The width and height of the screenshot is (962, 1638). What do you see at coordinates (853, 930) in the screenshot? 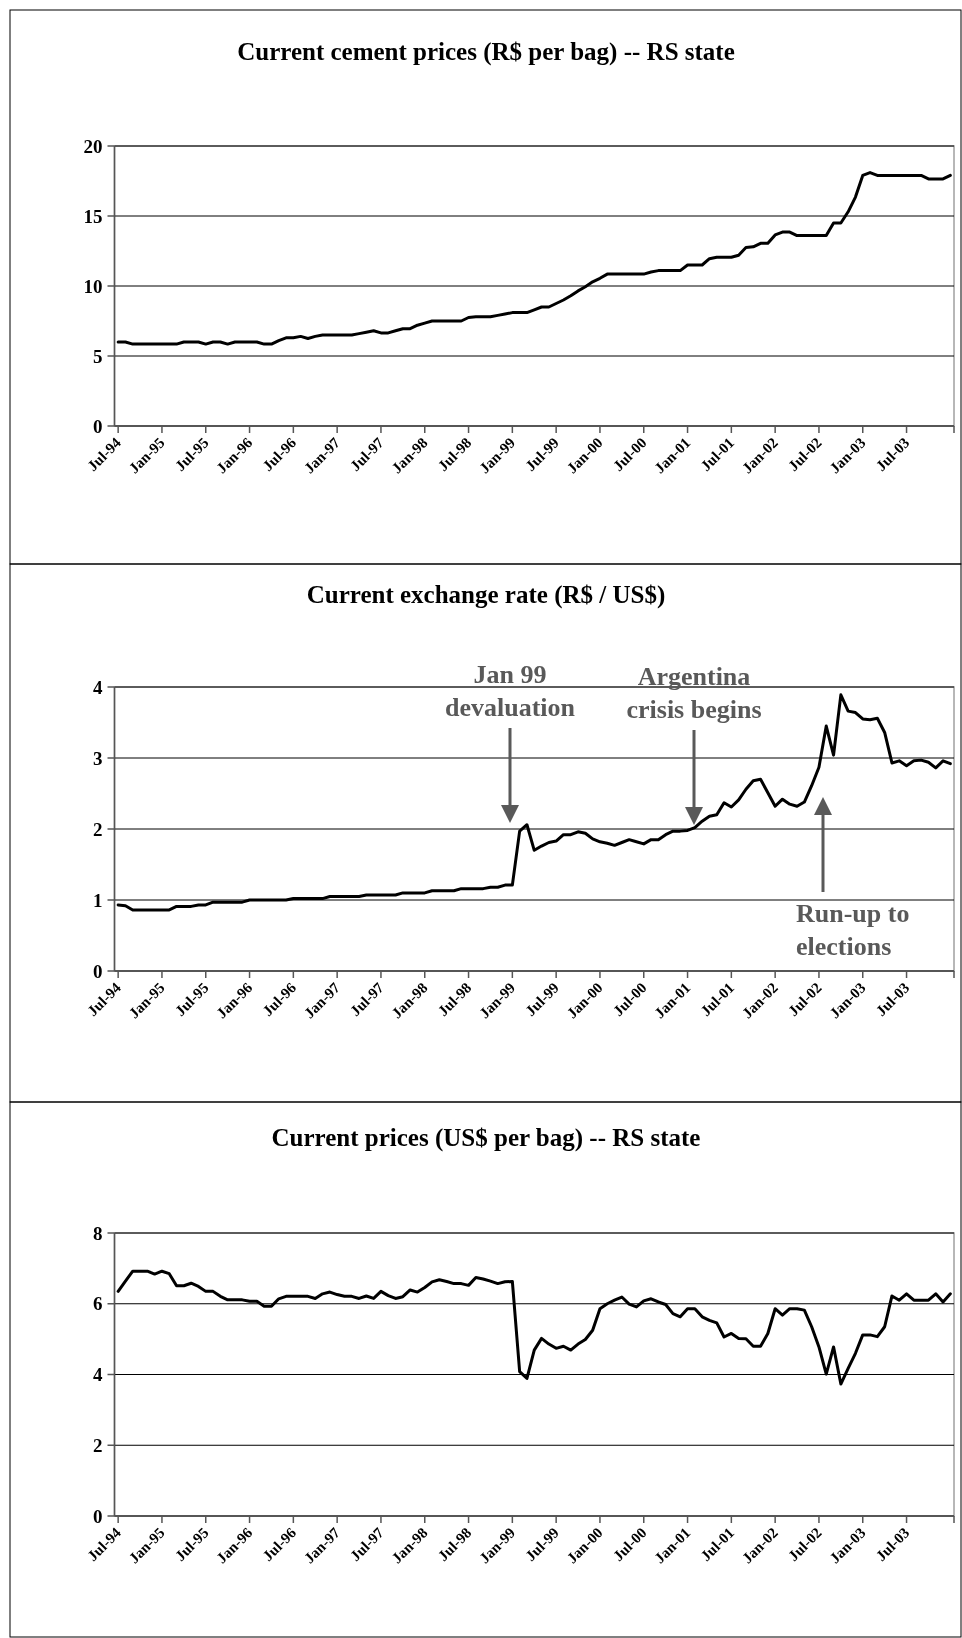
I see `annotation: Run-up to elections` at bounding box center [853, 930].